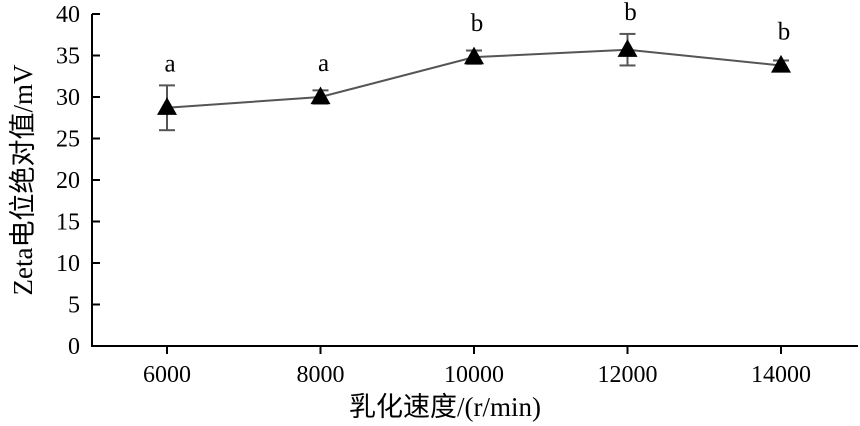 The width and height of the screenshot is (860, 426). Describe the element at coordinates (68, 57) in the screenshot. I see `y-tick-label: 35` at that location.